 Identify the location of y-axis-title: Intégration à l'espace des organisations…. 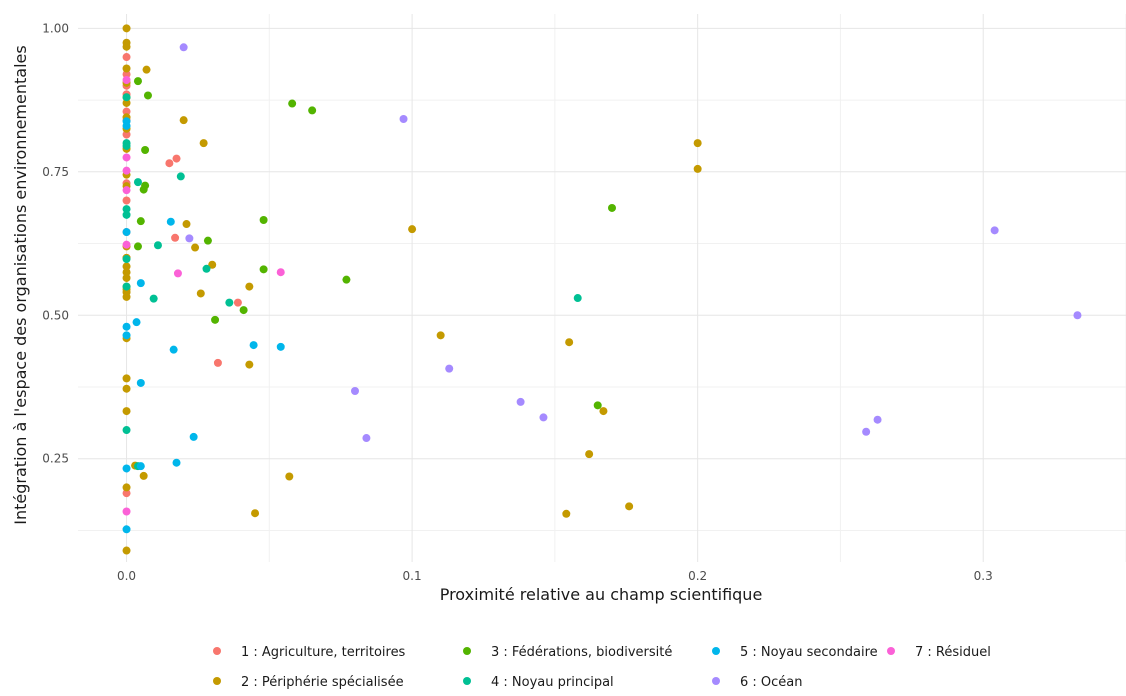
(20, 284).